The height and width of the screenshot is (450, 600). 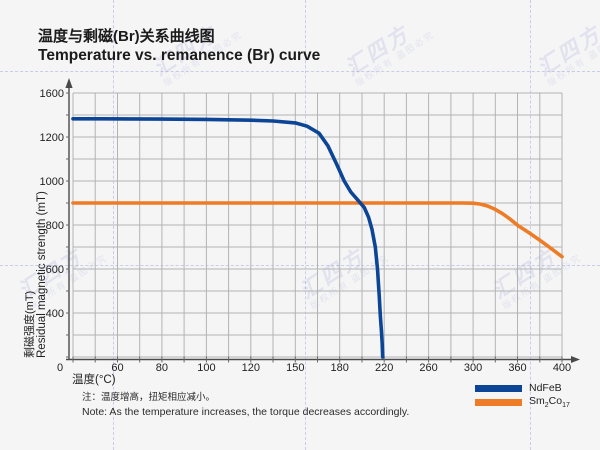 I want to click on y-tick-label: 1000, so click(x=52, y=182).